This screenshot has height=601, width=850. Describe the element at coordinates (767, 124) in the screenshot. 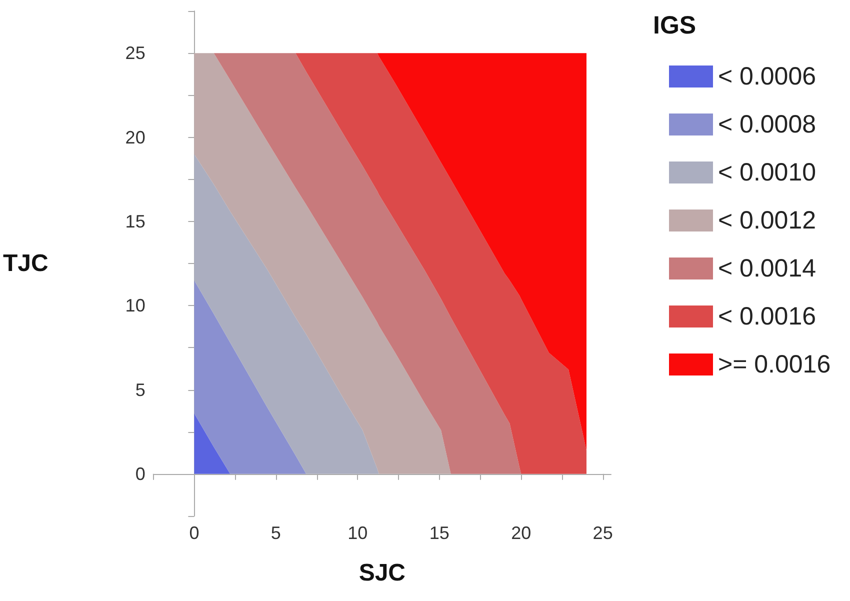

I see `legend-label: < 0.0008` at that location.